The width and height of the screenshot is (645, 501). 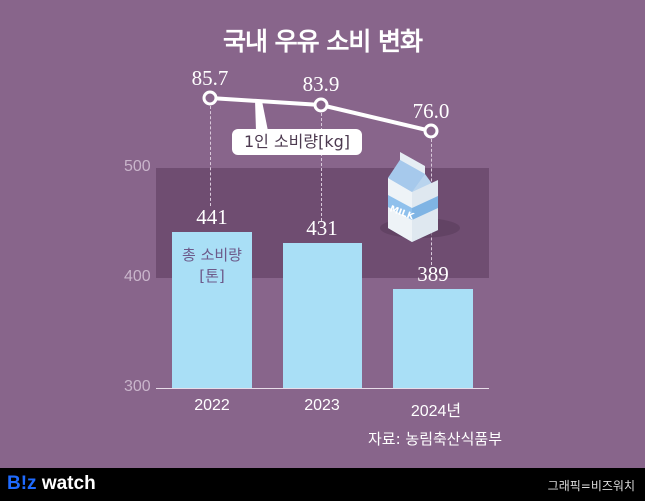 What do you see at coordinates (322, 228) in the screenshot?
I see `bar-label-2023: 431` at bounding box center [322, 228].